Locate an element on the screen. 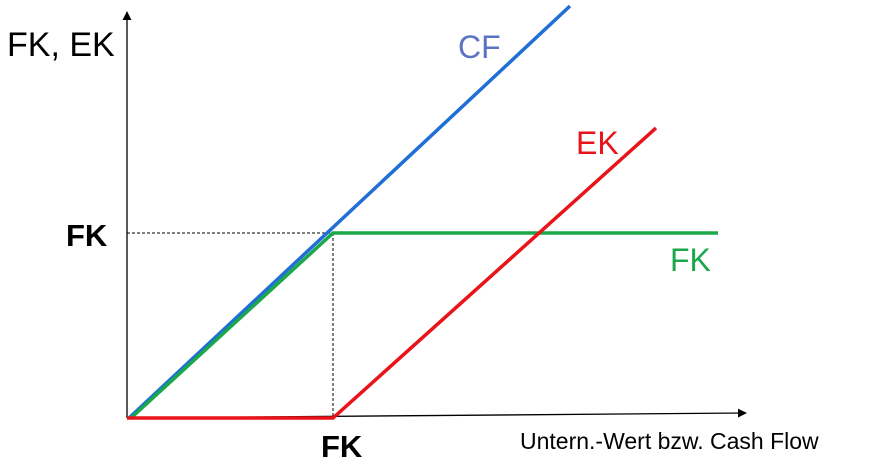 This screenshot has height=465, width=875. ek-line-label: EK is located at coordinates (597, 143).